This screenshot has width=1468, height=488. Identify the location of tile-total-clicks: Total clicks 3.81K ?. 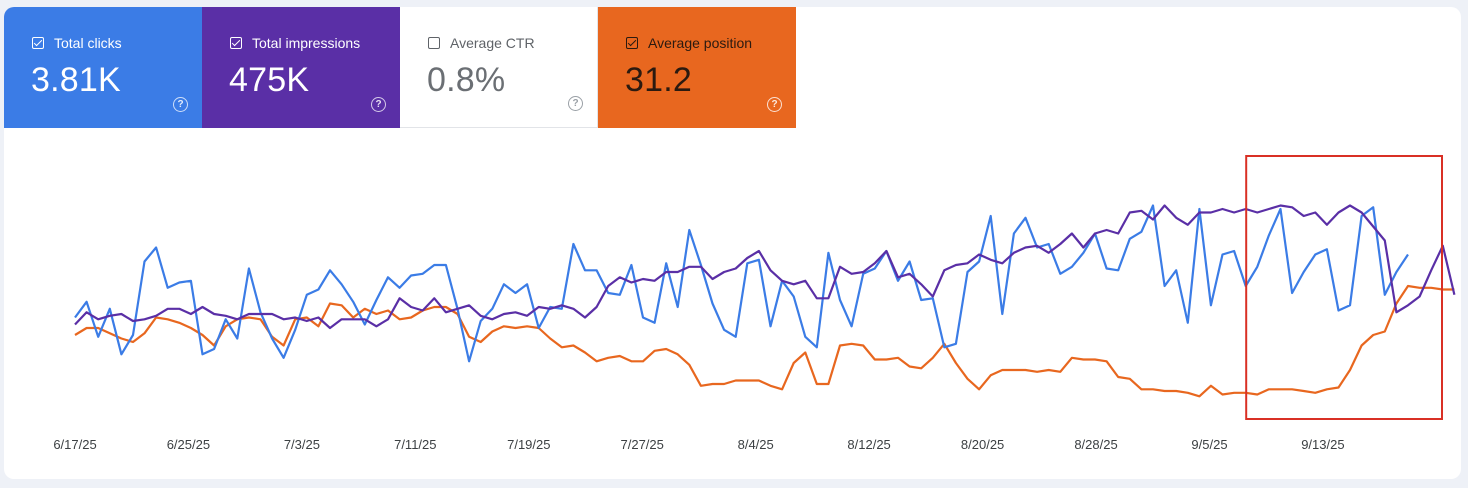
(103, 67).